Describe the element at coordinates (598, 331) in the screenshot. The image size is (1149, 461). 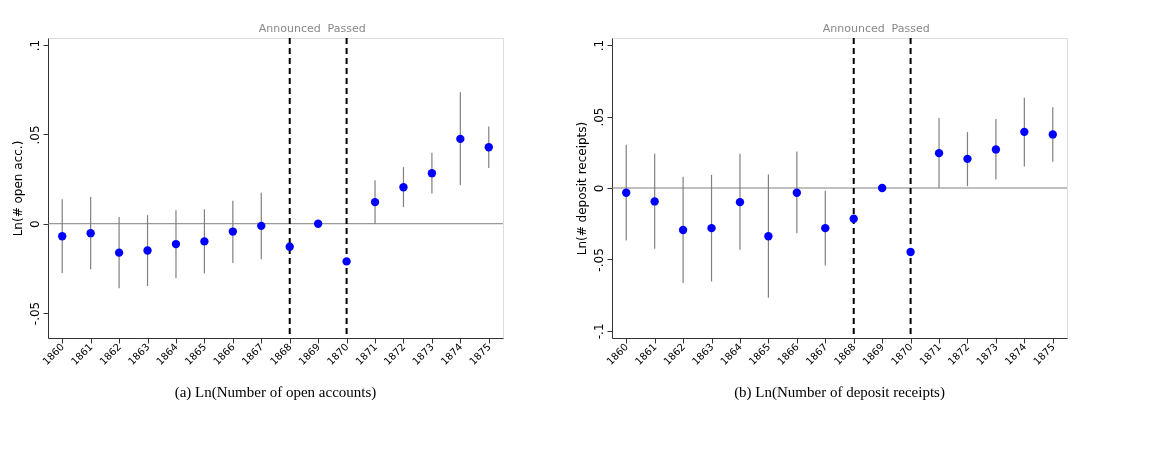
I see `y-tick-label: -.1` at that location.